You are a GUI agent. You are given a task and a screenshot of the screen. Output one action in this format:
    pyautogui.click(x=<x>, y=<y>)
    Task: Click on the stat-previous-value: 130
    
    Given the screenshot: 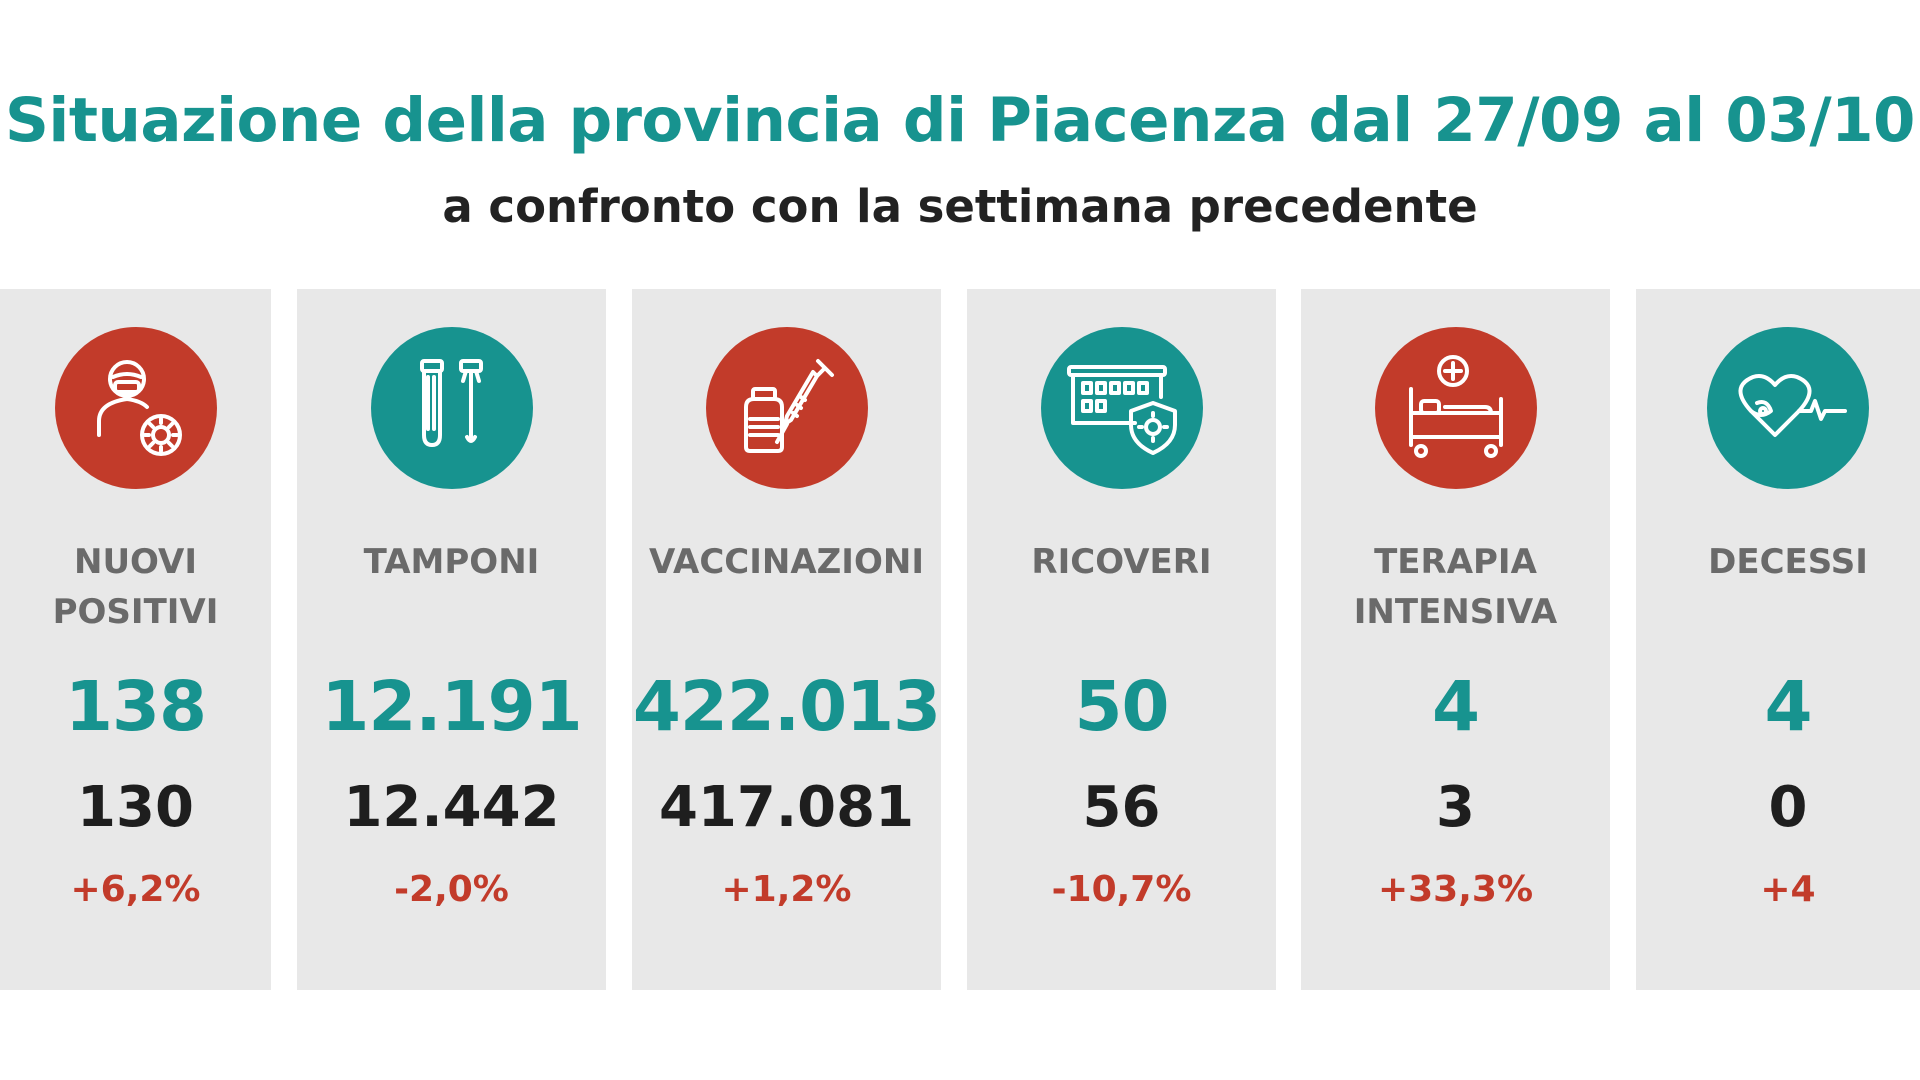 What is the action you would take?
    pyautogui.click(x=135, y=807)
    